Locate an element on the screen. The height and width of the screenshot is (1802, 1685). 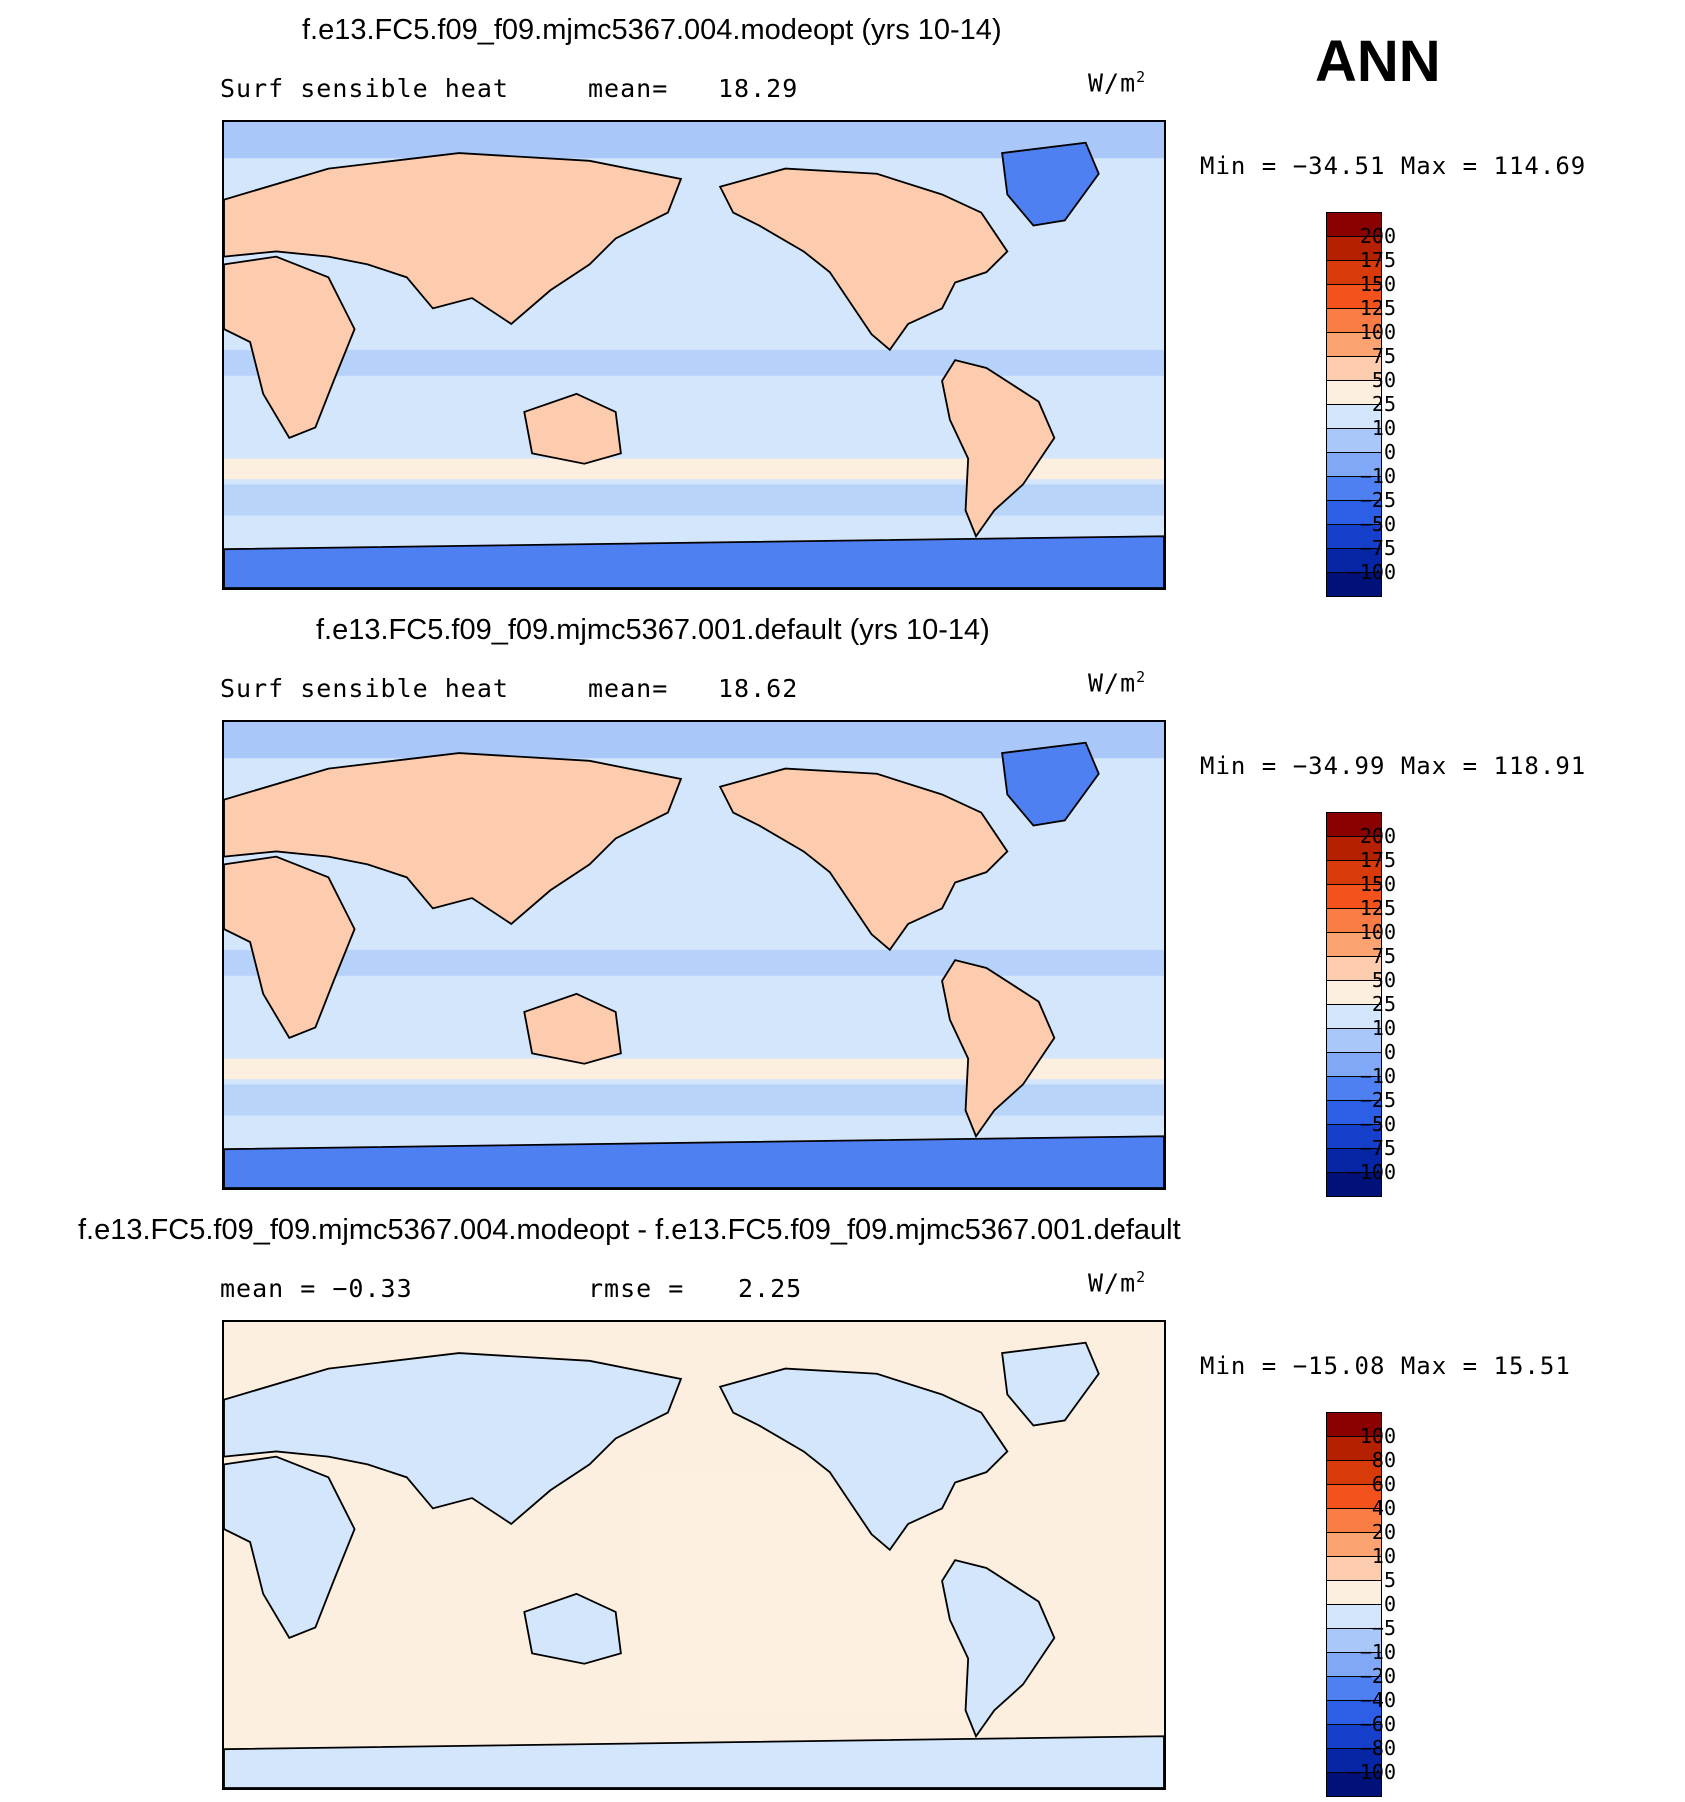
panel-3-mean: mean = −0.33 is located at coordinates (316, 1288).